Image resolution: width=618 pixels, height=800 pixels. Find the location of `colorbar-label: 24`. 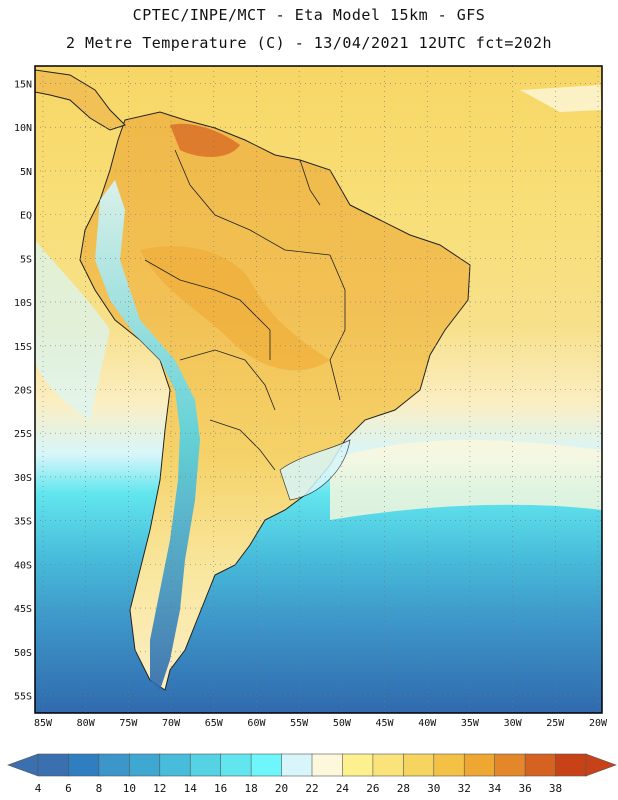

colorbar-label: 24 is located at coordinates (343, 788).